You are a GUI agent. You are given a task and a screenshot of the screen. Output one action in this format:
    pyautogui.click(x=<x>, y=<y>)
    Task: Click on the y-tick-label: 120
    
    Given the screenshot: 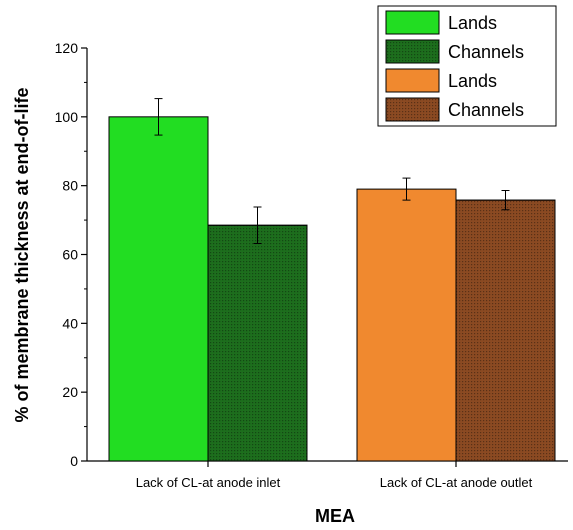 What is the action you would take?
    pyautogui.click(x=67, y=48)
    